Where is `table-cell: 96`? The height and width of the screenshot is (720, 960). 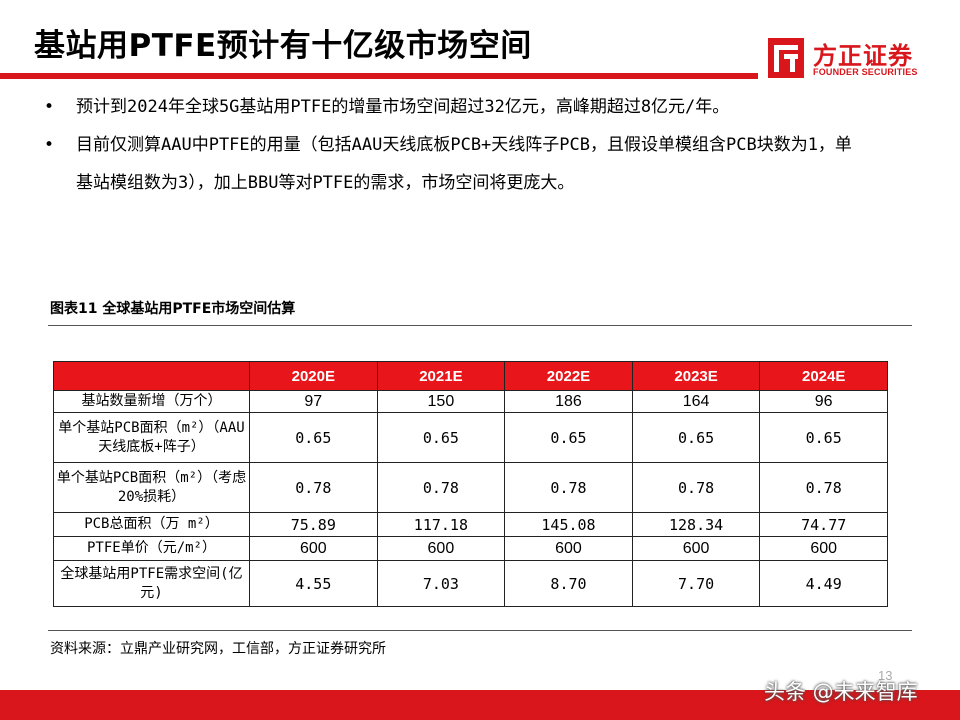 table-cell: 96 is located at coordinates (823, 401).